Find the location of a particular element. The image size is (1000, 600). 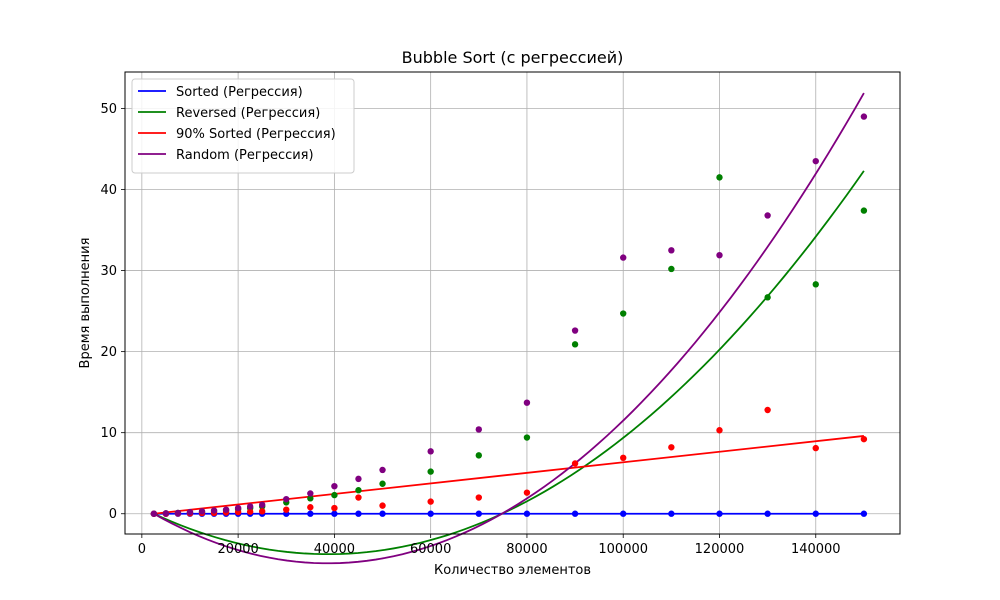

x-tick-label: 140000 is located at coordinates (816, 549).